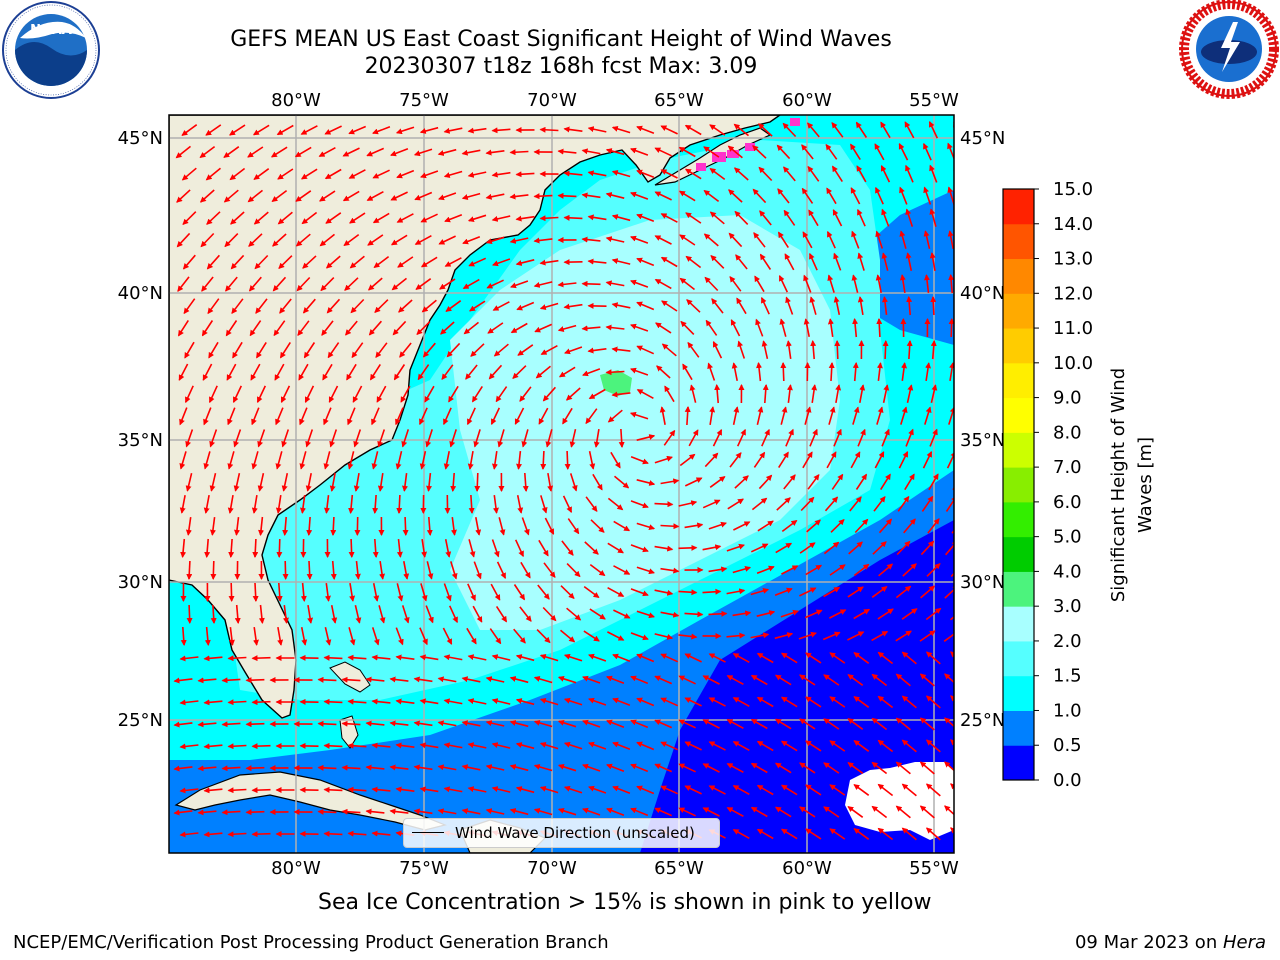 The width and height of the screenshot is (1280, 960). I want to click on colorbar-tick-label: 4.0, so click(1067, 571).